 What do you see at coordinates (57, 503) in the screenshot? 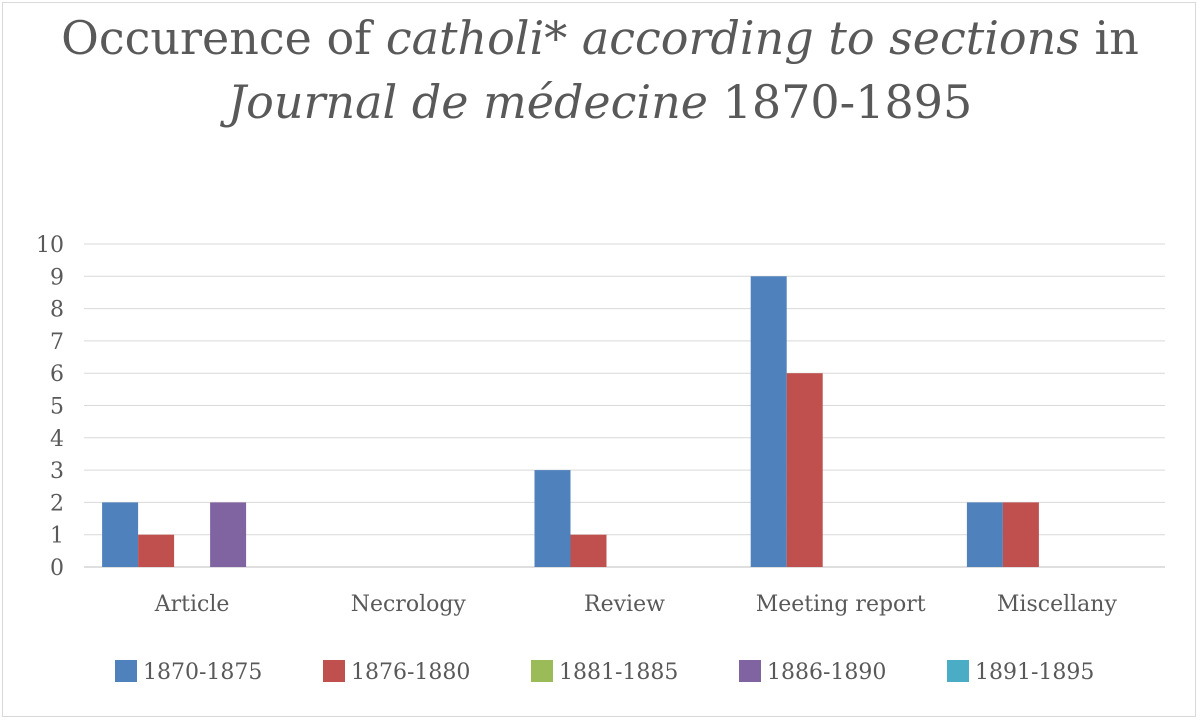
I see `y-tick-label: 2` at bounding box center [57, 503].